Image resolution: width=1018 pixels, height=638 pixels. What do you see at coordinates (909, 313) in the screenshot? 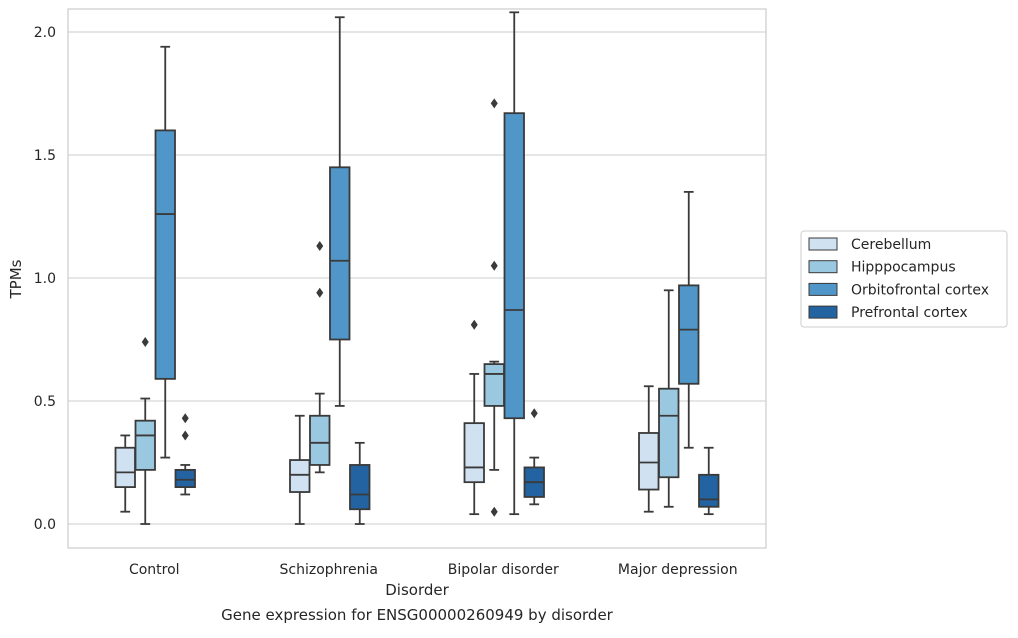
I see `legend-label: Prefrontal cortex` at bounding box center [909, 313].